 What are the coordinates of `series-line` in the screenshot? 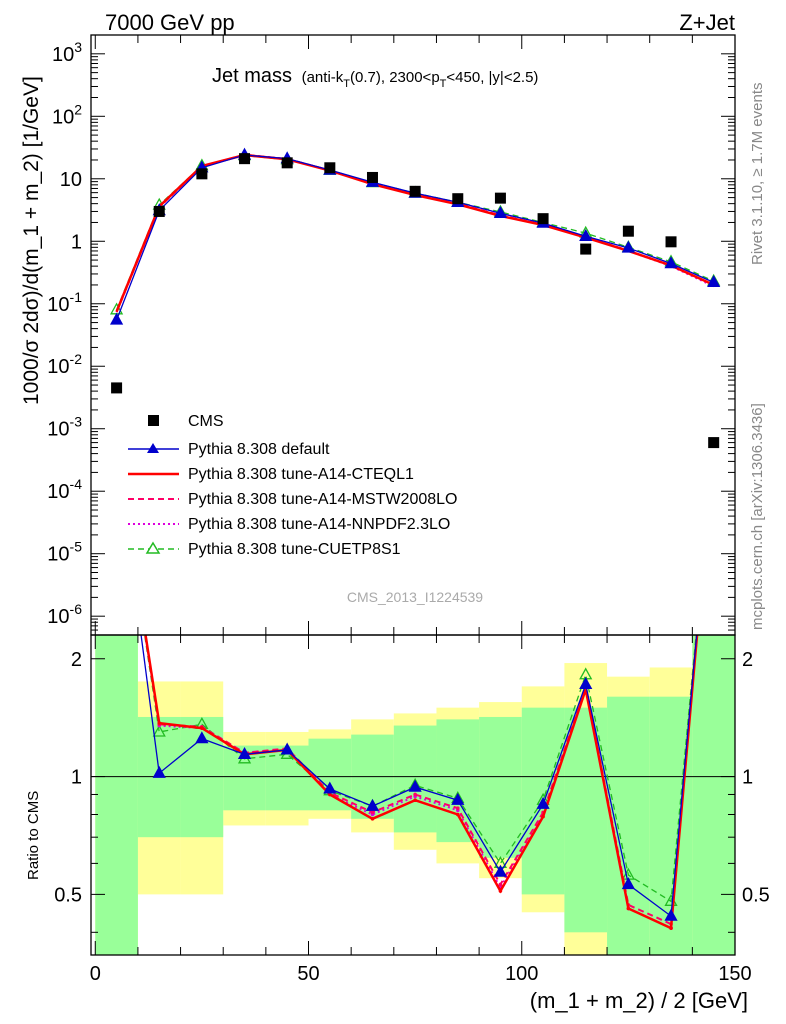 It's located at (414, 237).